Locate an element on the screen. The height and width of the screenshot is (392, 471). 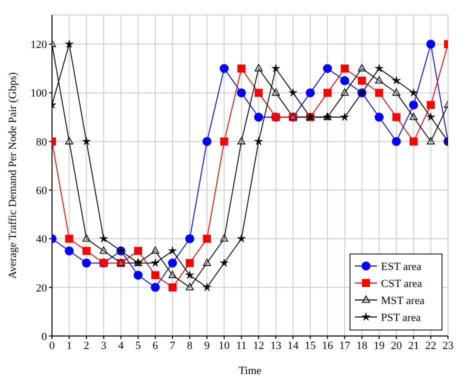
x-tick-label: 0 is located at coordinates (52, 346).